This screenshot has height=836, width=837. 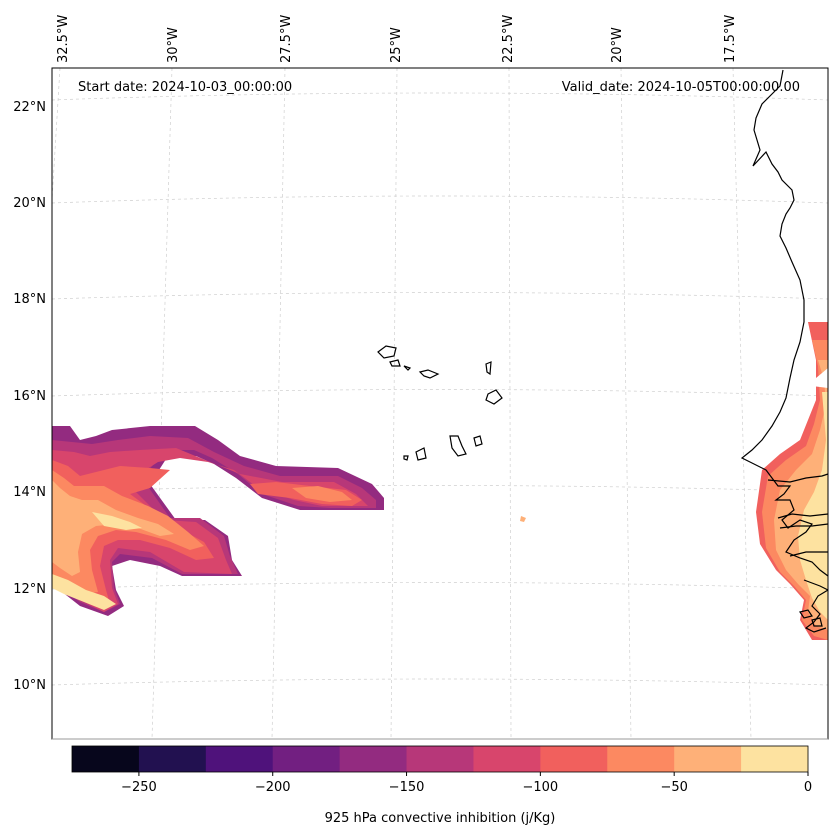 I want to click on colorbar-cells, so click(x=440, y=759).